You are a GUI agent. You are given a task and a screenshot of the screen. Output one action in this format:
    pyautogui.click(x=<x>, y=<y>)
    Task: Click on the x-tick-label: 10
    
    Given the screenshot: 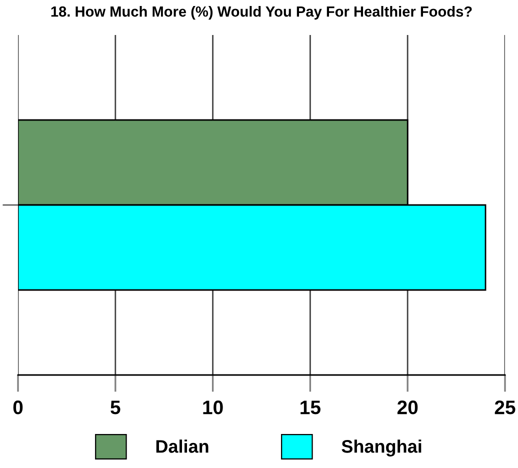 What is the action you would take?
    pyautogui.click(x=213, y=407)
    